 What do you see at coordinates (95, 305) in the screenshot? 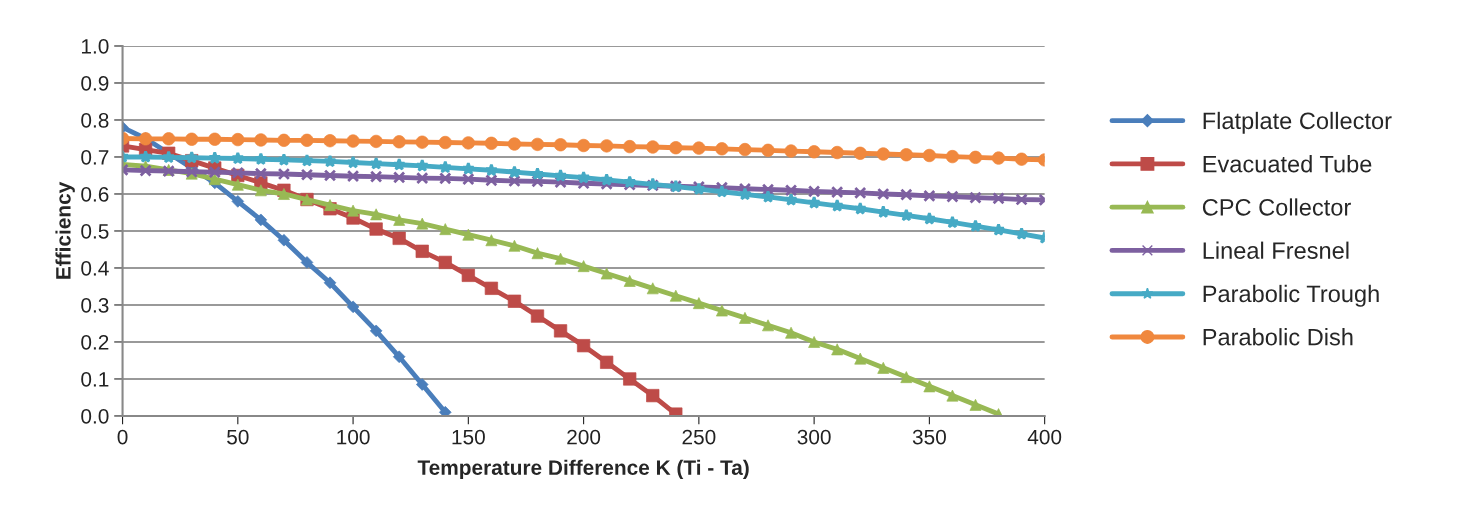
I see `y-tick-label: 0.3` at bounding box center [95, 305].